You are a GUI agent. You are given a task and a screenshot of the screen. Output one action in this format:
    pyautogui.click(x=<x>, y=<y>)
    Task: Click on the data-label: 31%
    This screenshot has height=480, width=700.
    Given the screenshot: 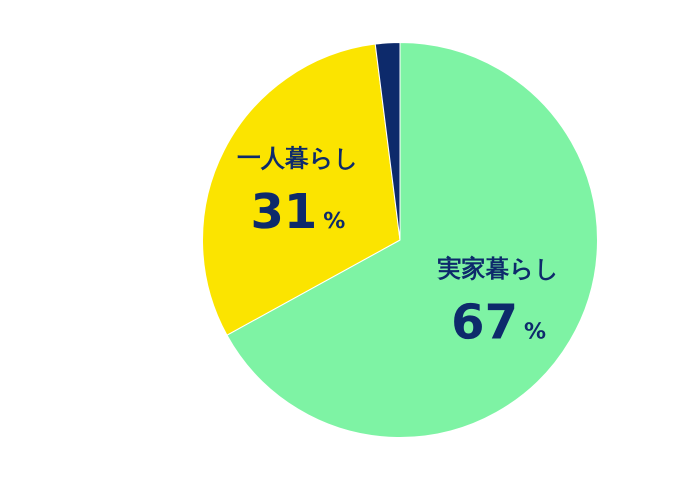 What is the action you would take?
    pyautogui.click(x=298, y=212)
    